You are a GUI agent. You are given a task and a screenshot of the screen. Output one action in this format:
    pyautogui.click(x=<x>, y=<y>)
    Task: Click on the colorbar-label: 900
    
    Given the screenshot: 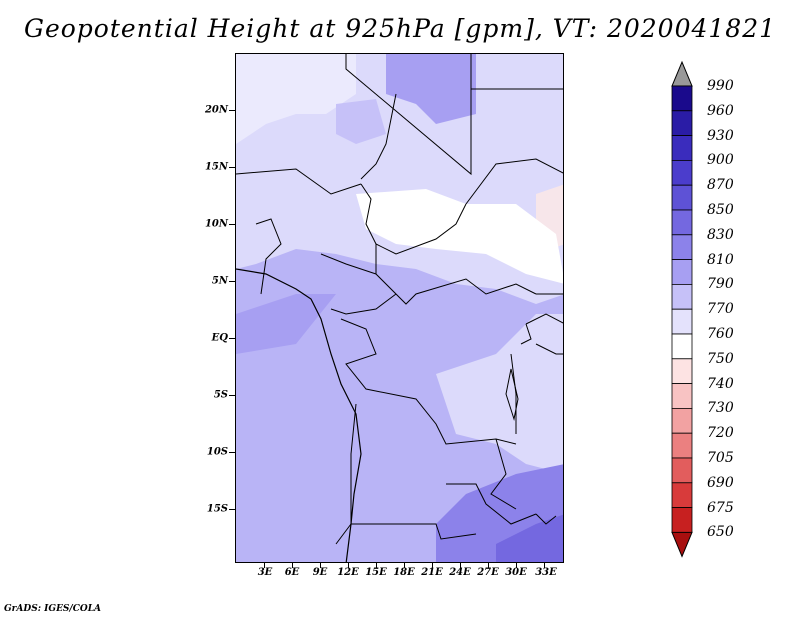 What is the action you would take?
    pyautogui.click(x=720, y=160)
    